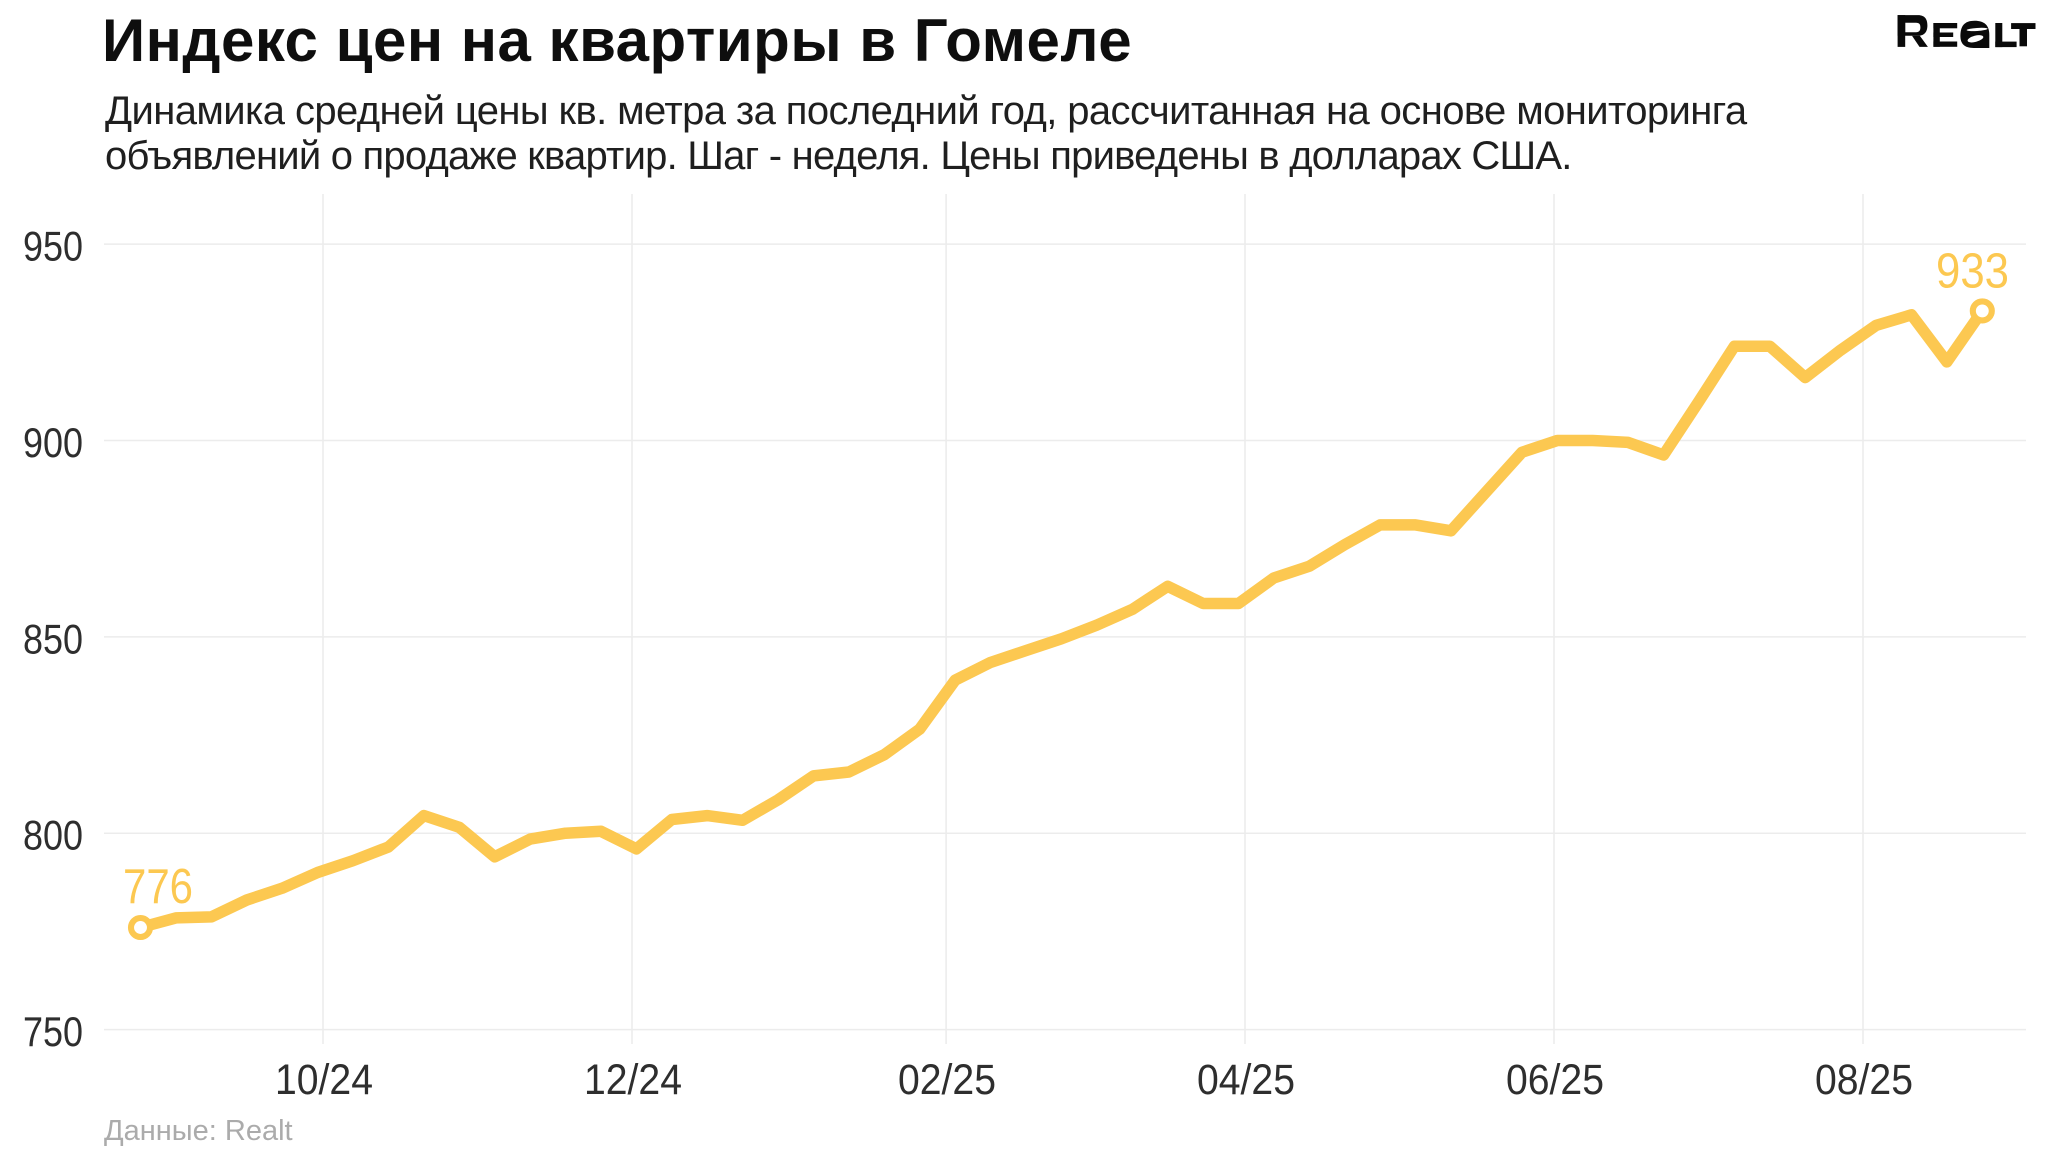 This screenshot has height=1171, width=2048. What do you see at coordinates (53, 835) in the screenshot?
I see `svg-text: 800` at bounding box center [53, 835].